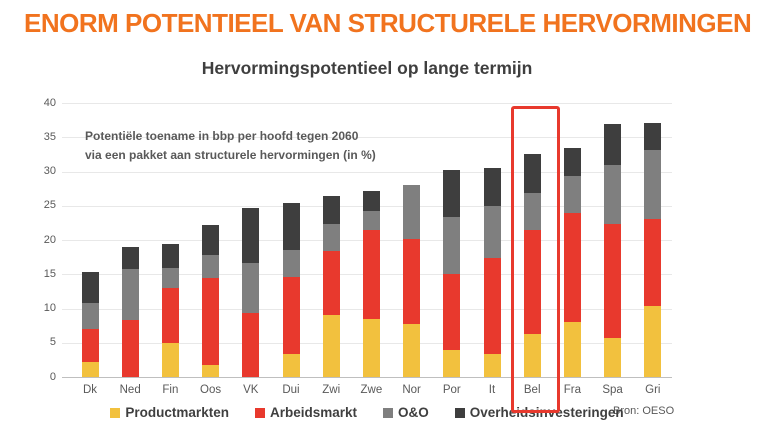 This screenshot has width=768, height=441. I want to click on bar-ned, so click(130, 311).